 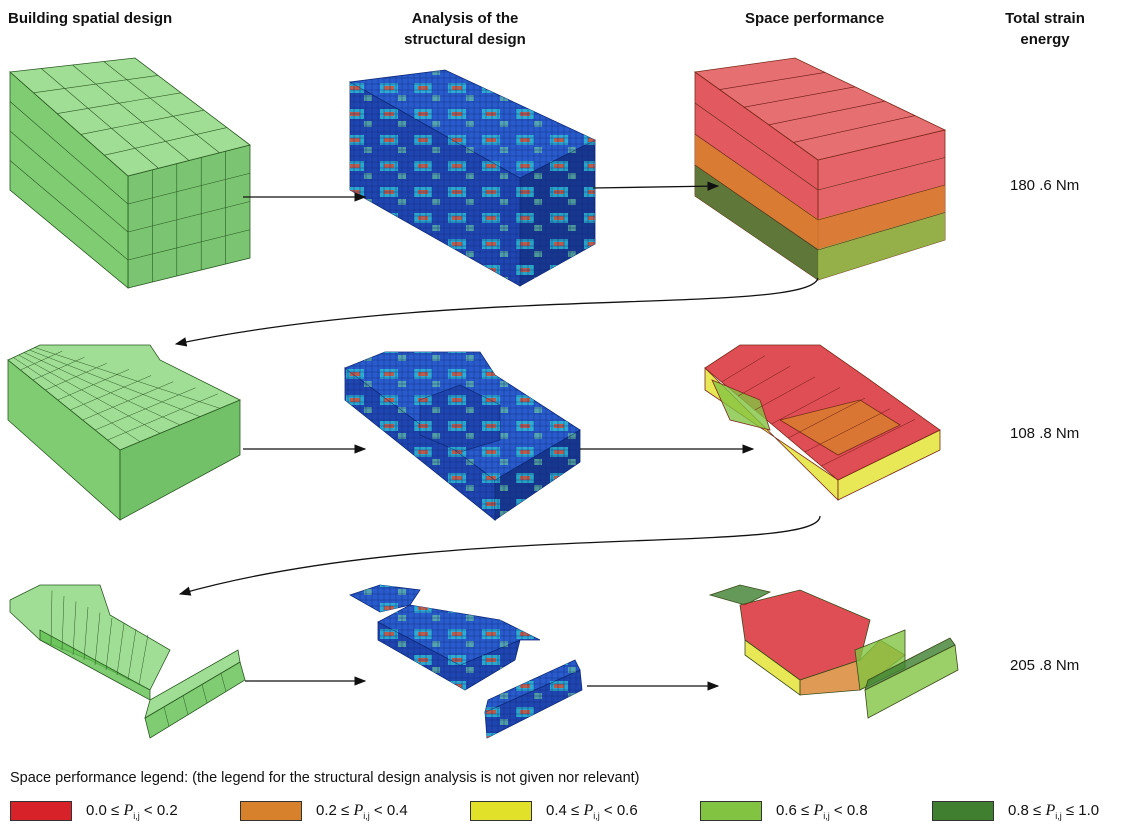 I want to click on legend-item-0: 0.0 ≤ Pi,j < 0.2, so click(x=94, y=811).